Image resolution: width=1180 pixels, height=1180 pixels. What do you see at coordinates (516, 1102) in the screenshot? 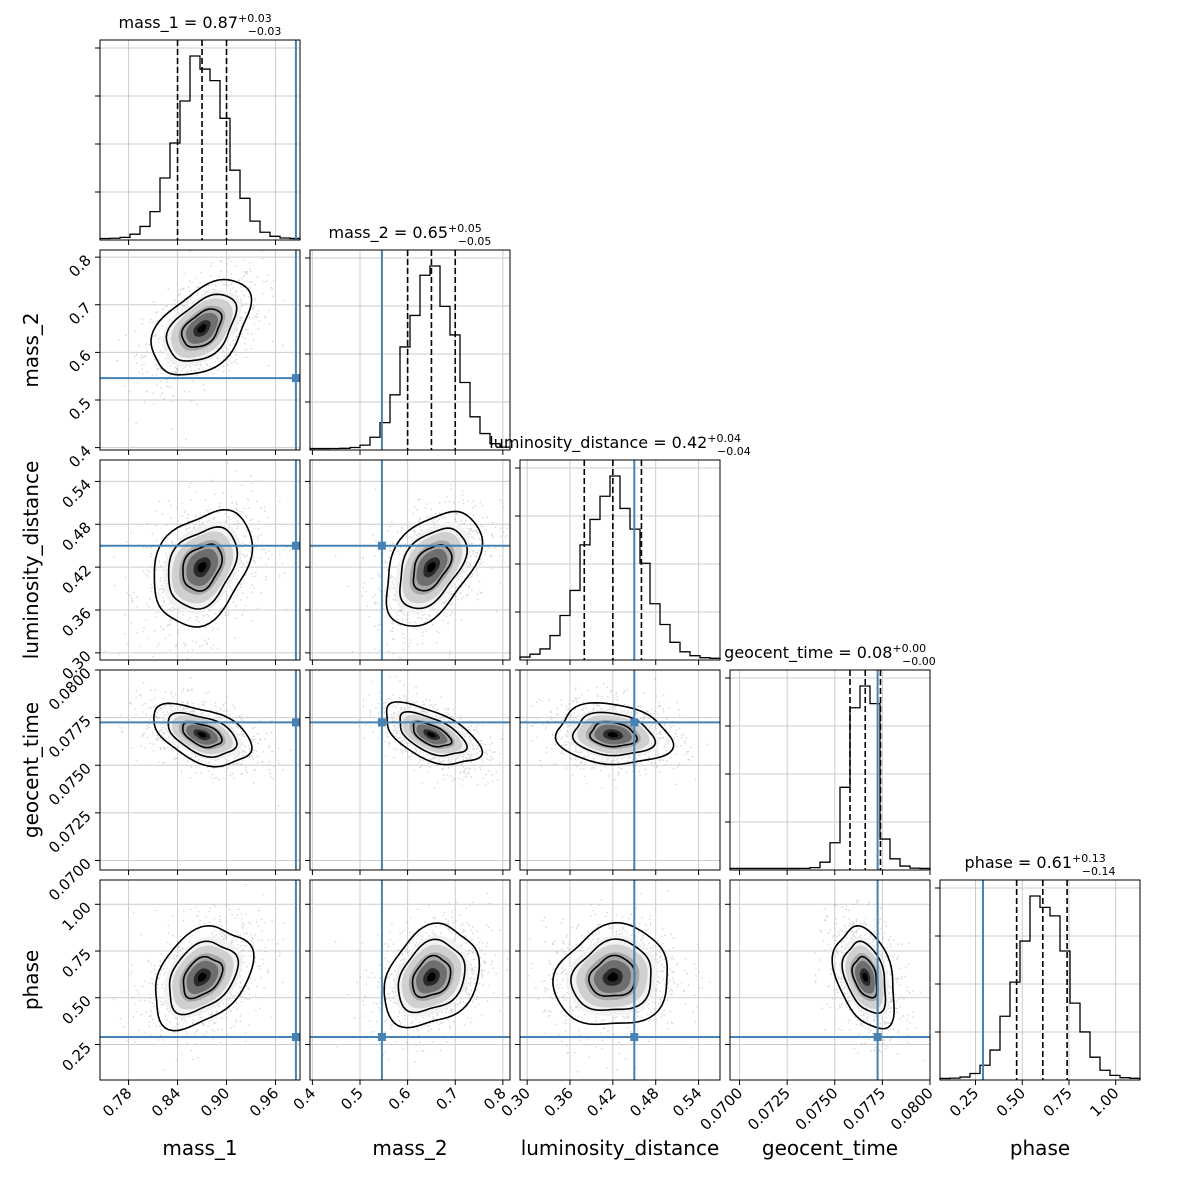
I see `x-tick-label: 0.30` at bounding box center [516, 1102].